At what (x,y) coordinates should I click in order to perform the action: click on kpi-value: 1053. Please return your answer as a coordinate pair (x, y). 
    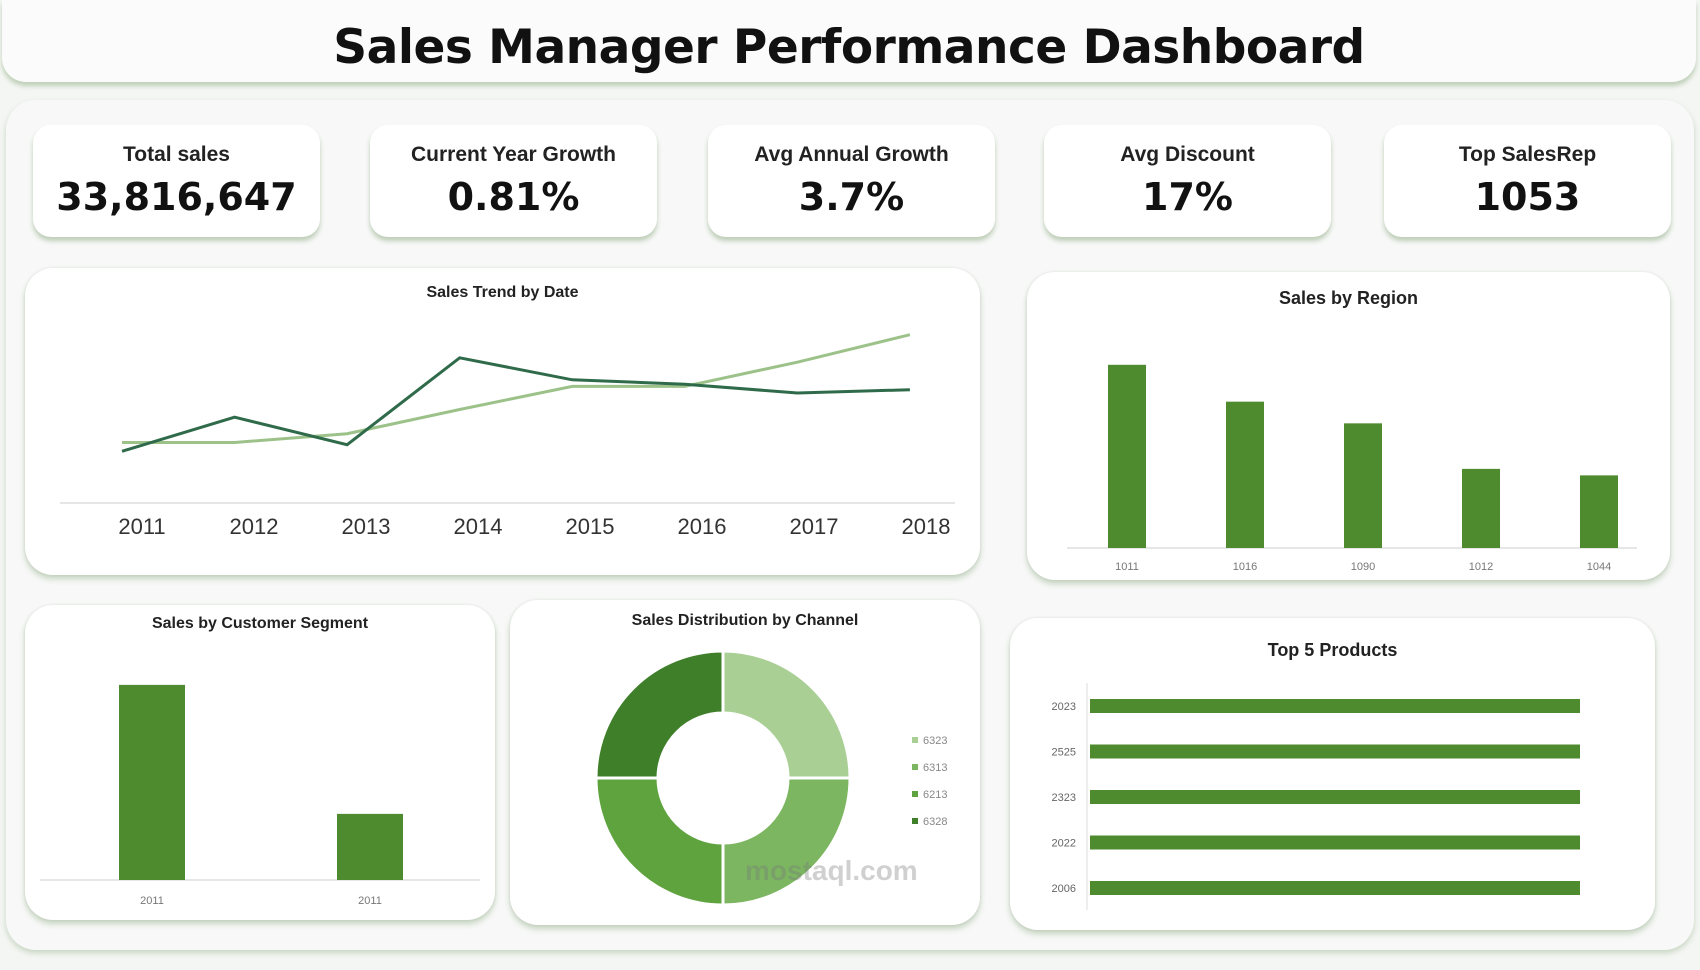
    Looking at the image, I should click on (1527, 197).